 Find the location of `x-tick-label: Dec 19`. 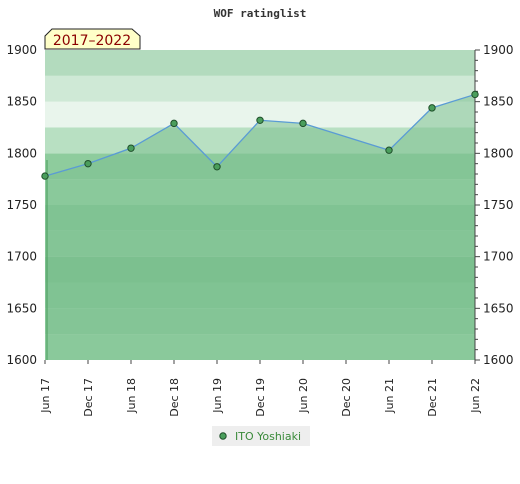

x-tick-label: Dec 19 is located at coordinates (260, 397).